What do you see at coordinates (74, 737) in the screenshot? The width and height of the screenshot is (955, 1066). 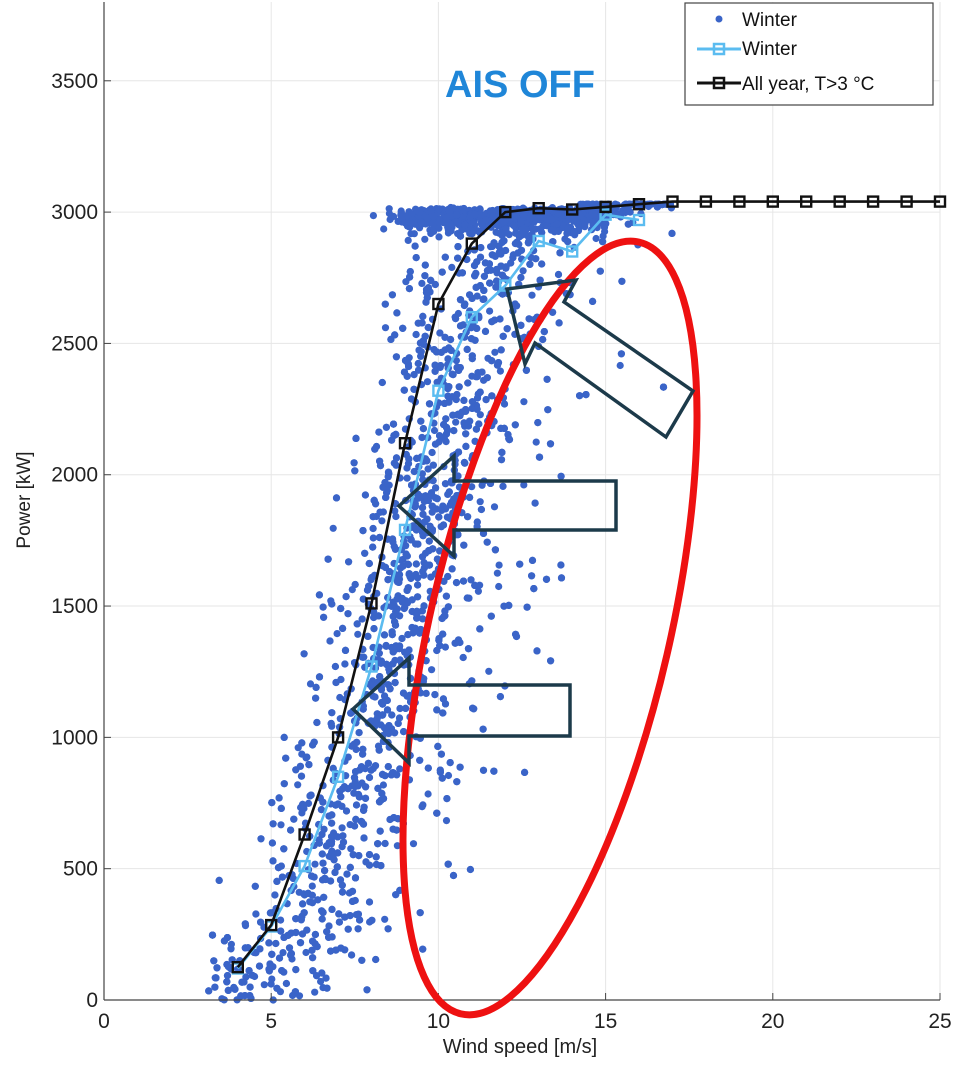 I see `y-tick-label: 1000` at bounding box center [74, 737].